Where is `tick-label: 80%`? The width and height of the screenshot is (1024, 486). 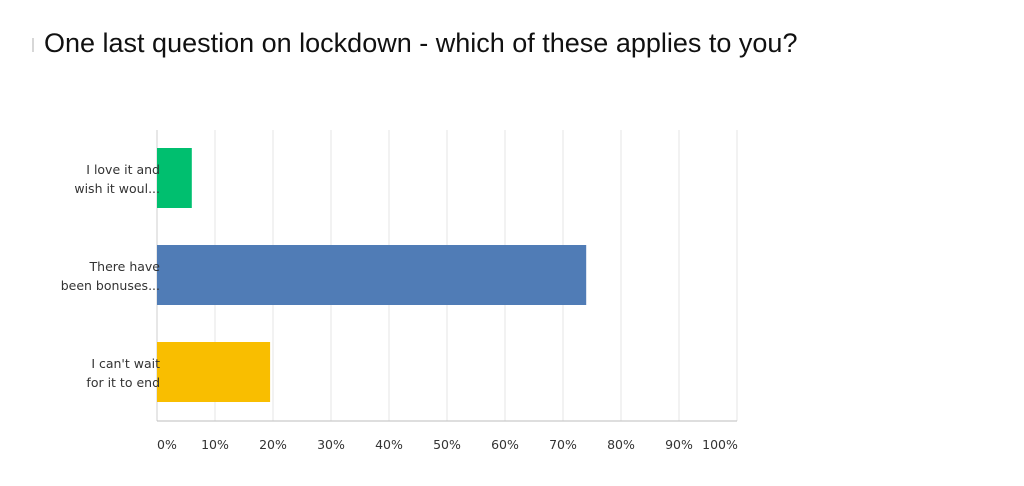 tick-label: 80% is located at coordinates (621, 444).